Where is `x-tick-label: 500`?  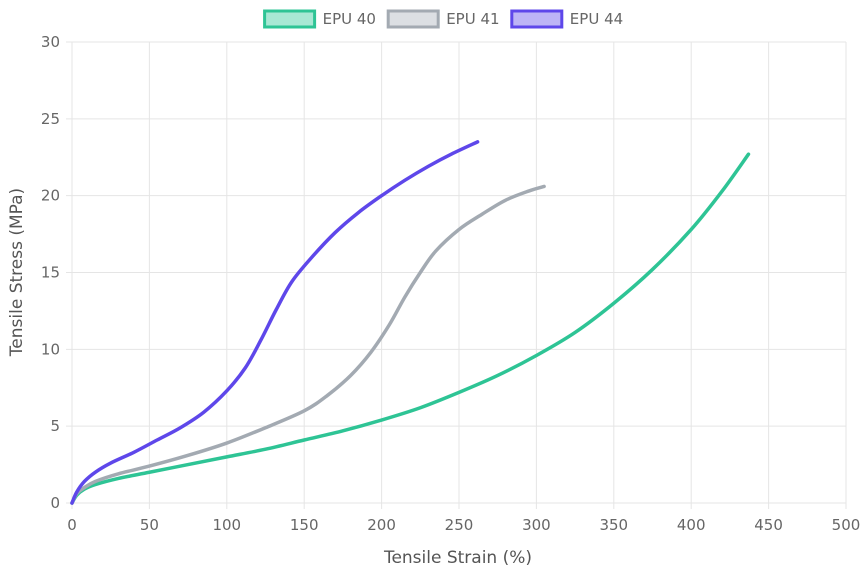
x-tick-label: 500 is located at coordinates (846, 525).